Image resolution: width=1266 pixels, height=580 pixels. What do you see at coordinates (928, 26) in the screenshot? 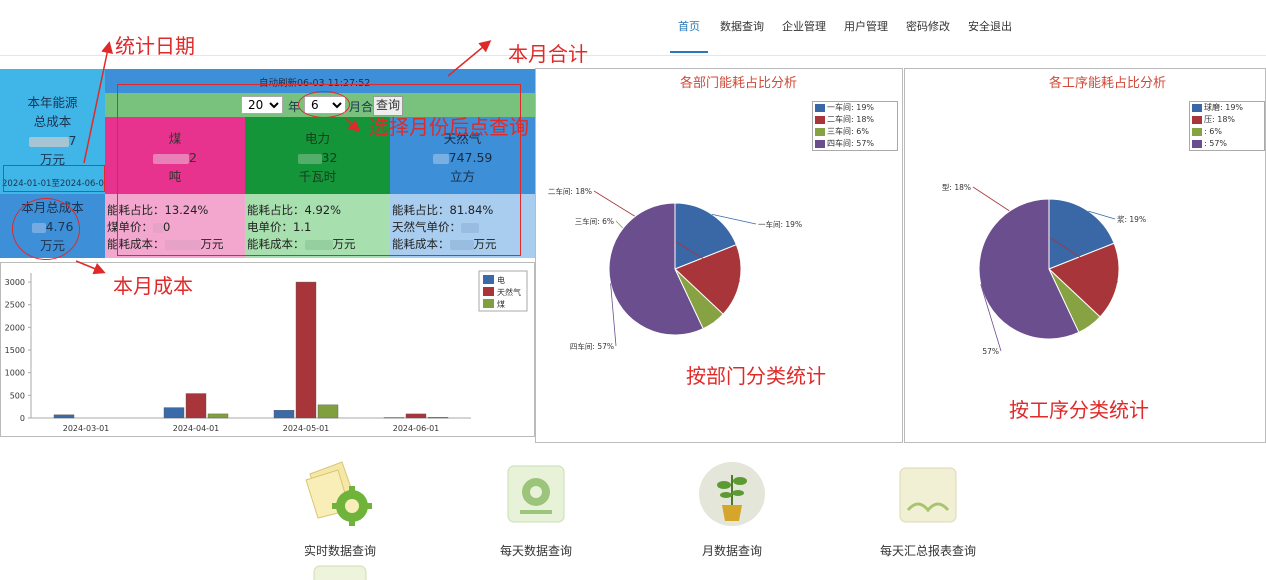
I see `nav-password: 密码修改` at bounding box center [928, 26].